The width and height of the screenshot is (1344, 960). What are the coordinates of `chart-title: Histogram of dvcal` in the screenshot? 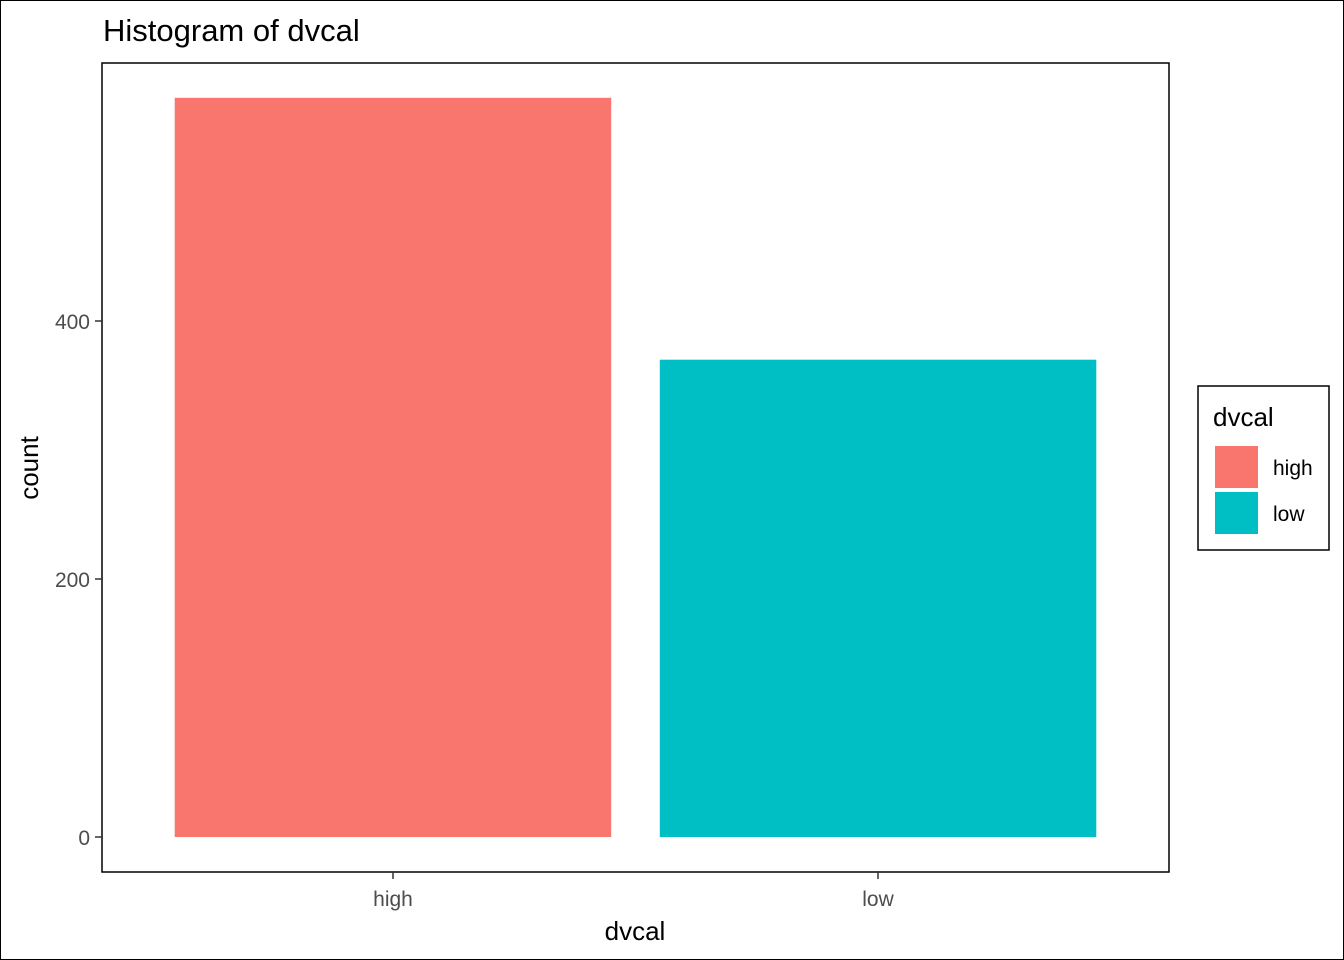 It's located at (231, 30).